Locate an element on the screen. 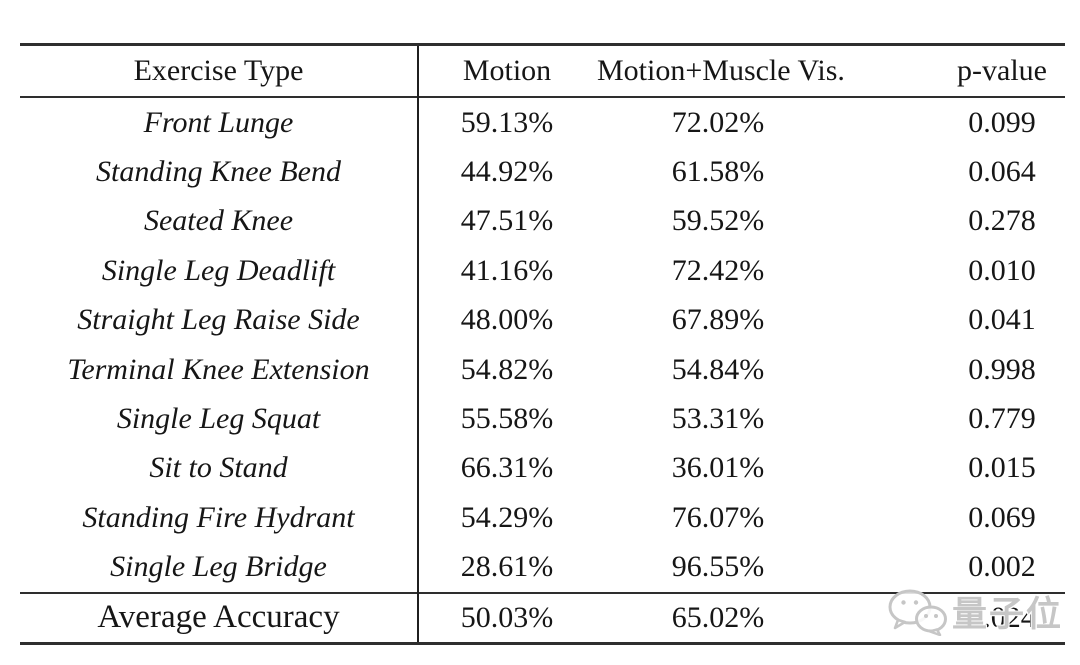 The image size is (1080, 665). p-value: 0.069 is located at coordinates (1002, 517).